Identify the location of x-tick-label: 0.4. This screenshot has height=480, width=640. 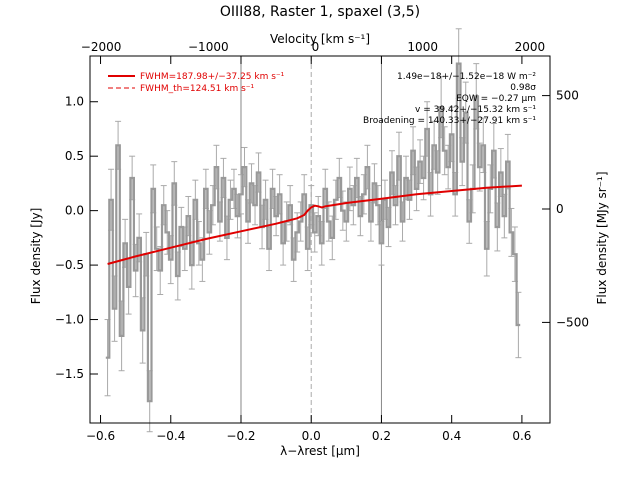
(451, 436).